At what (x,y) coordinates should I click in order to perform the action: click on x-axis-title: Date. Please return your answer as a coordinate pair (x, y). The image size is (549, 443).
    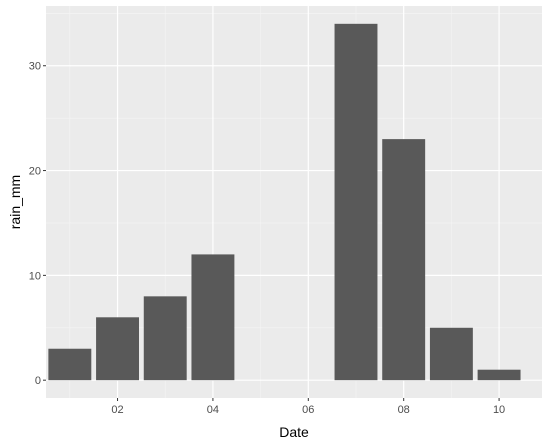
    Looking at the image, I should click on (294, 432).